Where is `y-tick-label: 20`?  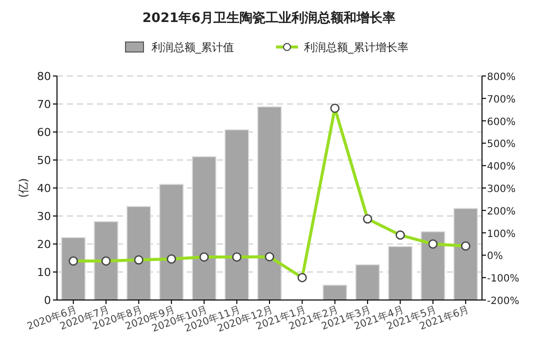 y-tick-label: 20 is located at coordinates (44, 244).